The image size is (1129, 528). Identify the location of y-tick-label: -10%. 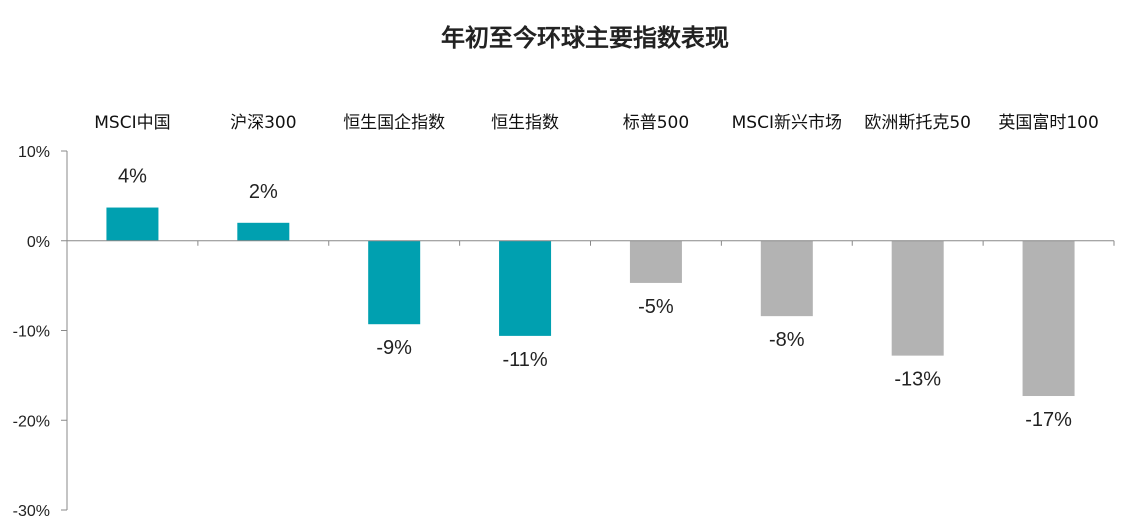
(31, 332).